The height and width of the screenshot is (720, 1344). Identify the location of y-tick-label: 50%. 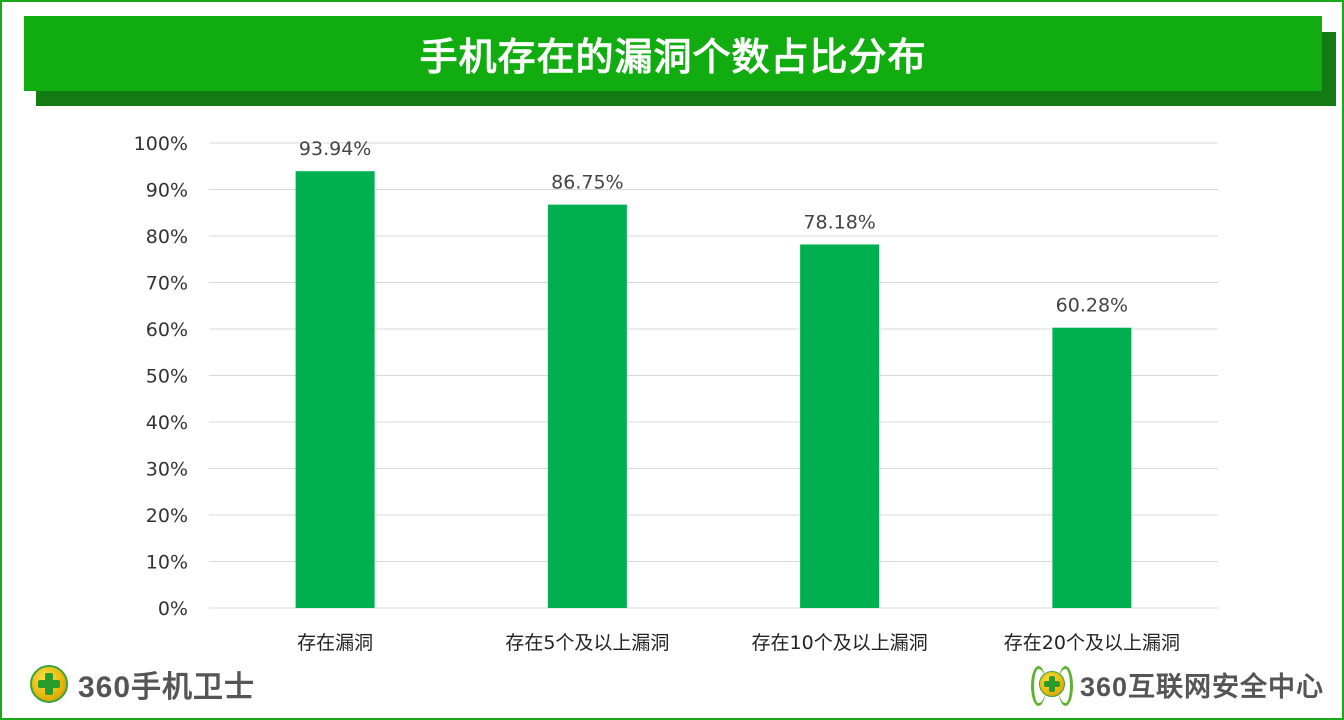
(167, 377).